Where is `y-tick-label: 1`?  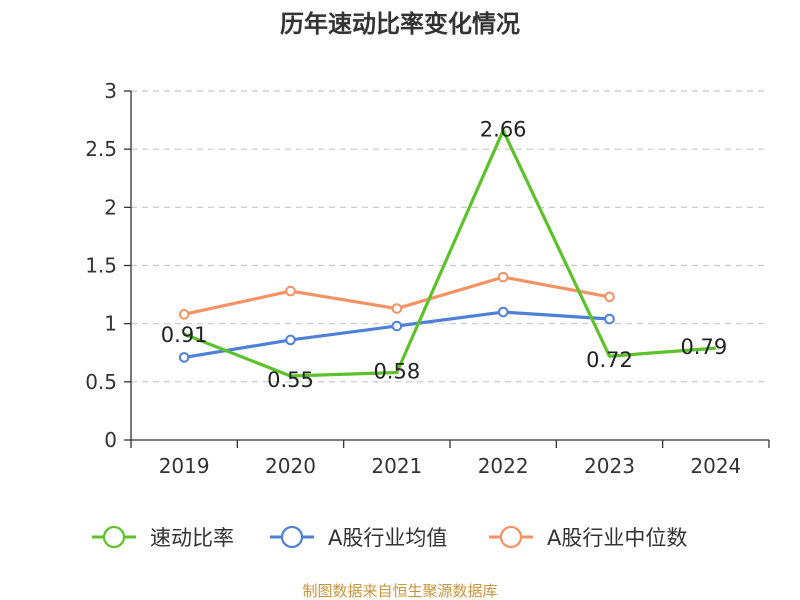 y-tick-label: 1 is located at coordinates (110, 324).